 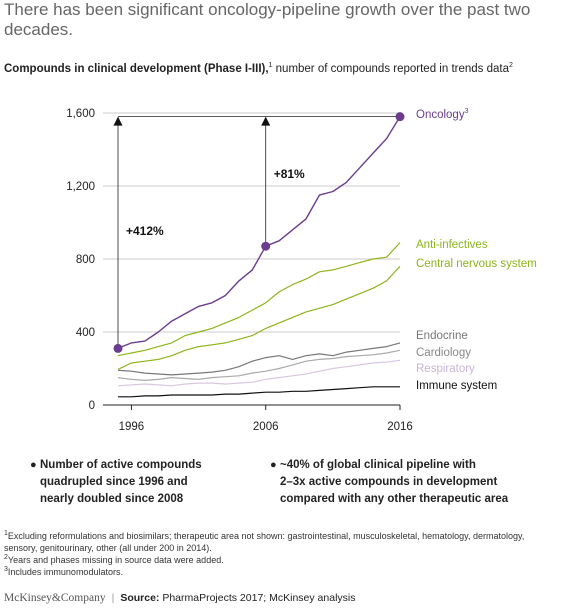 I want to click on y-tick-label: 400, so click(x=85, y=333).